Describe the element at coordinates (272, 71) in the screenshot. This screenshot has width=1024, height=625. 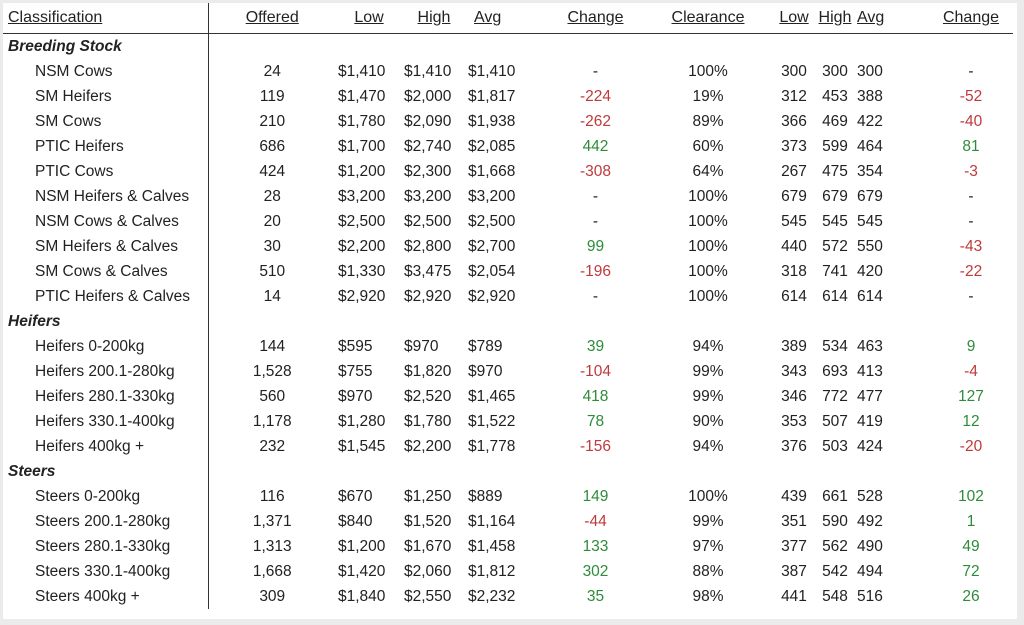
I see `row-offered: 24` at that location.